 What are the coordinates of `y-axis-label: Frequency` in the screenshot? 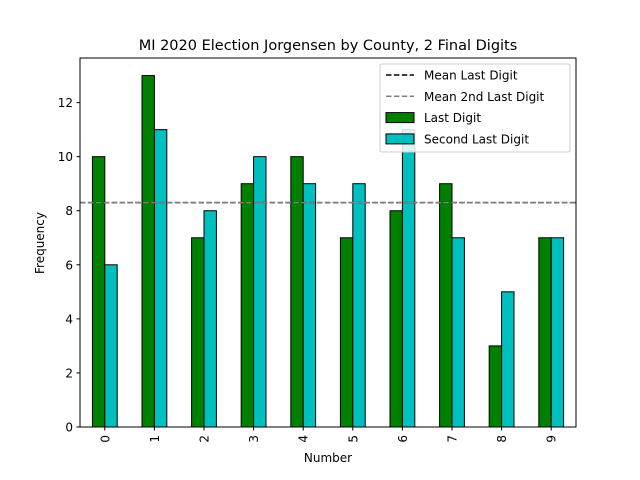 It's located at (40, 243).